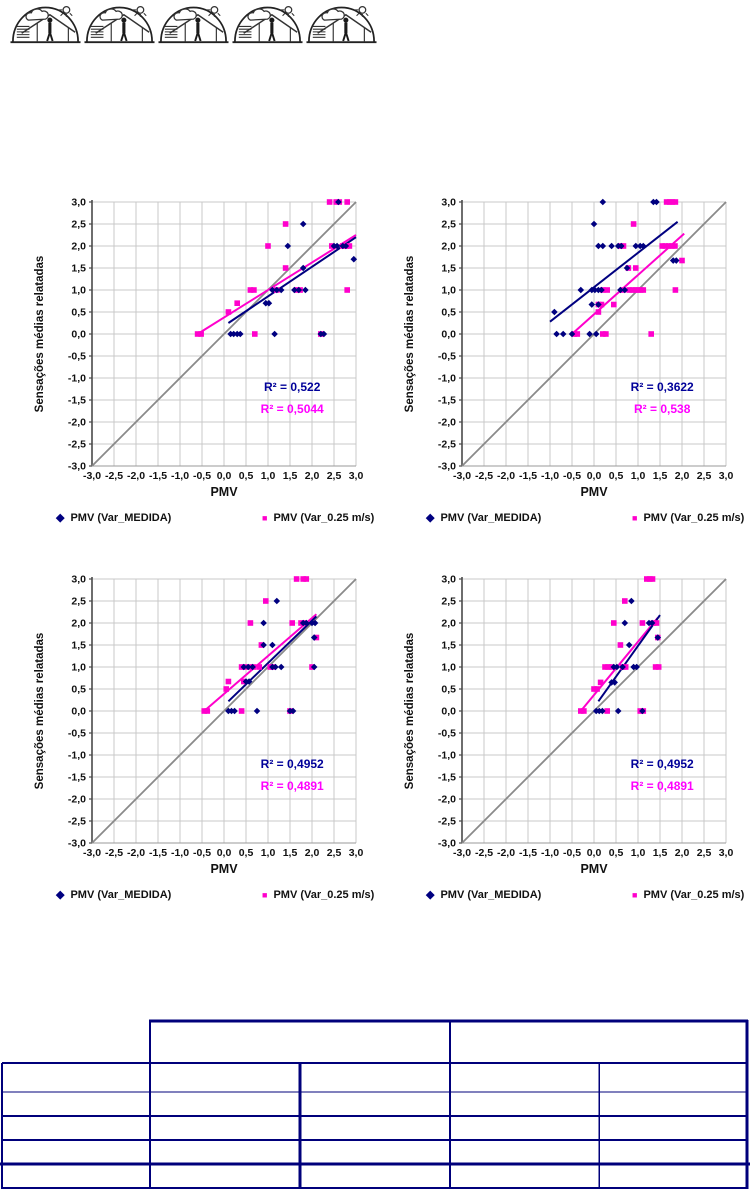  What do you see at coordinates (318, 518) in the screenshot?
I see `legend-item-var-025: ■ PMV (Var_0.25 m/s)` at bounding box center [318, 518].